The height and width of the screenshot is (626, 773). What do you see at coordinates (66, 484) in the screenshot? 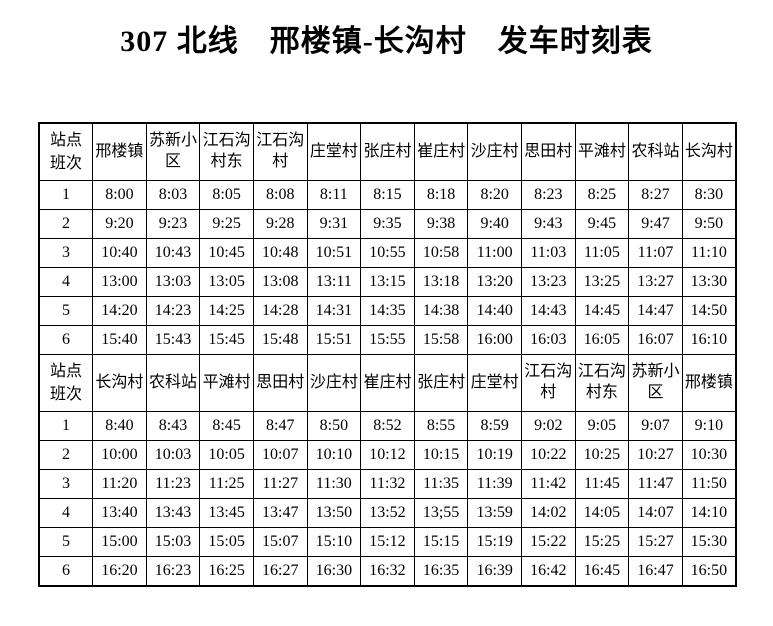
I see `run-number-cell: 3` at bounding box center [66, 484].